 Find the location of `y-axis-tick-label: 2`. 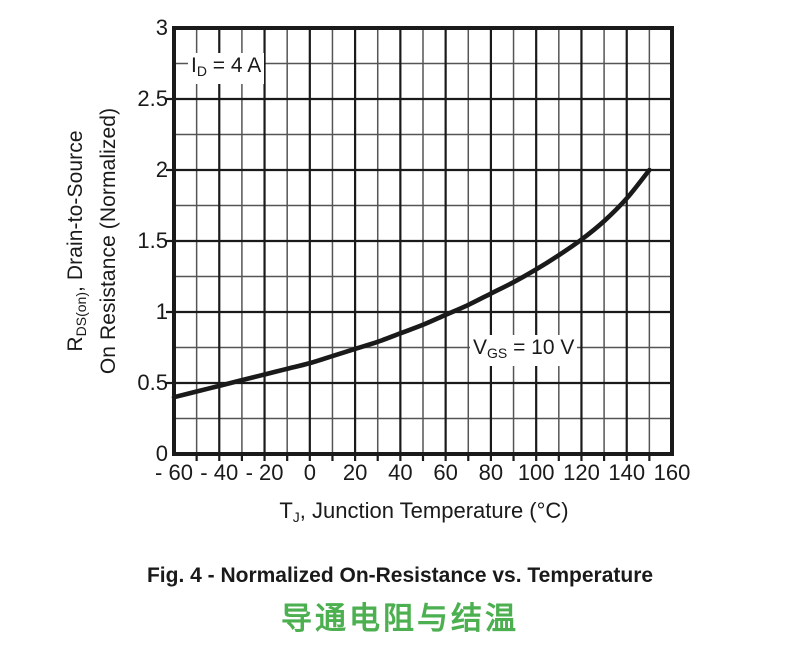

y-axis-tick-label: 2 is located at coordinates (161, 169).